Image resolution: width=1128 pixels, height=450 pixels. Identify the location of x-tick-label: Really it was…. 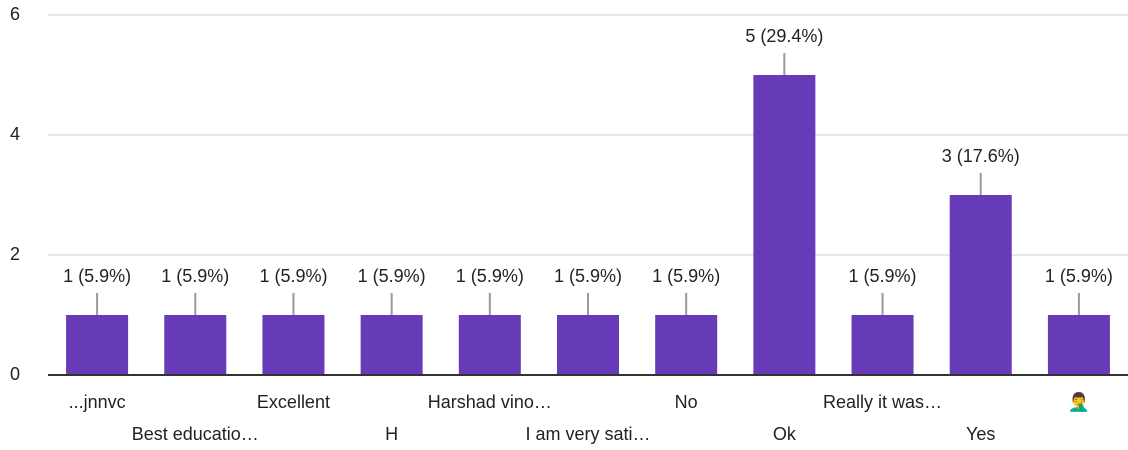
(882, 402).